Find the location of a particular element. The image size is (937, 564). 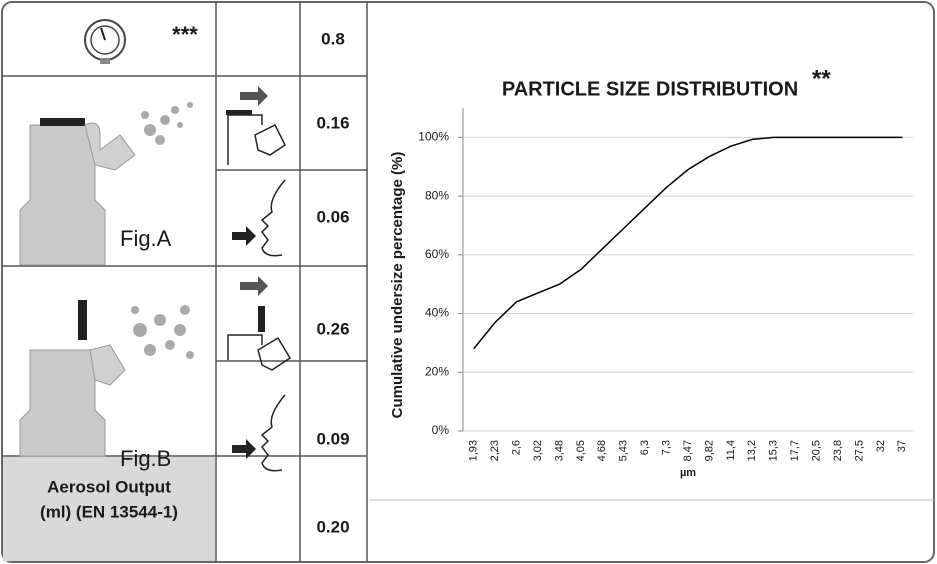

x-tick-label: 37 is located at coordinates (902, 446).